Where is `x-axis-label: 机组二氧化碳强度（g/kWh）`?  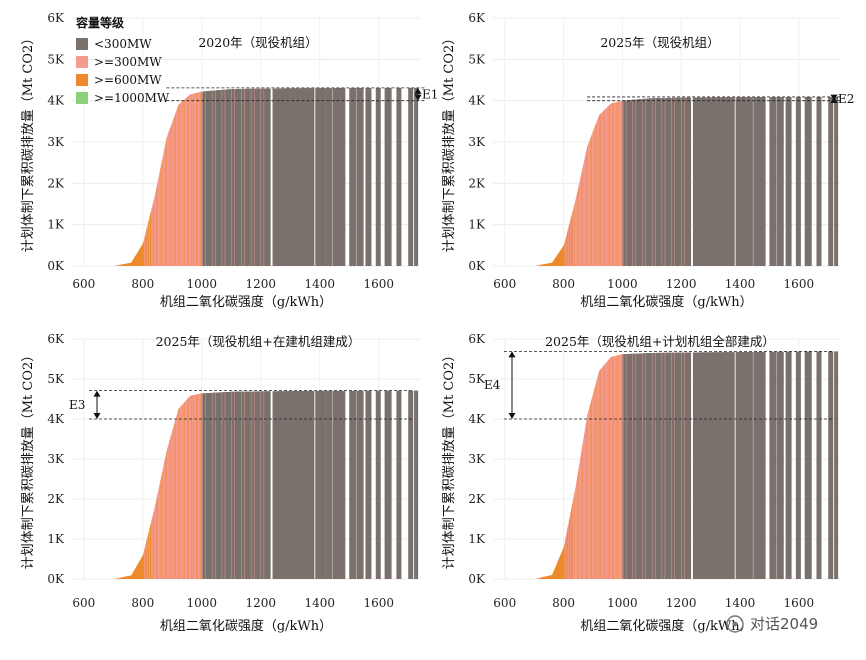 x-axis-label: 机组二氧化碳强度（g/kWh） is located at coordinates (666, 626).